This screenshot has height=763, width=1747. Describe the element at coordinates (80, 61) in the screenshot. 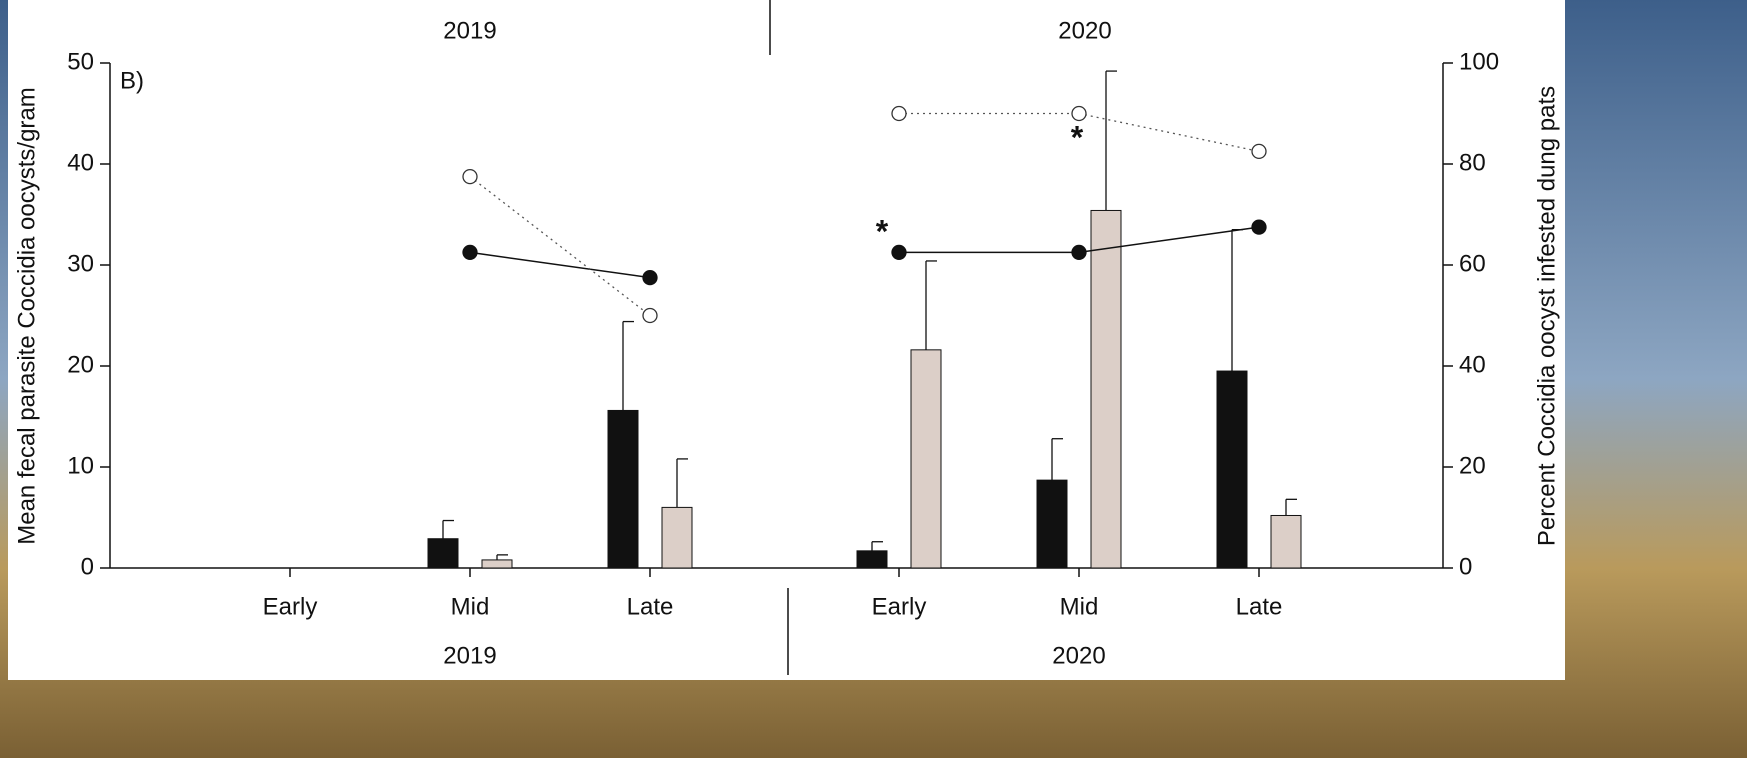

I see `y-tick-label: 50` at that location.